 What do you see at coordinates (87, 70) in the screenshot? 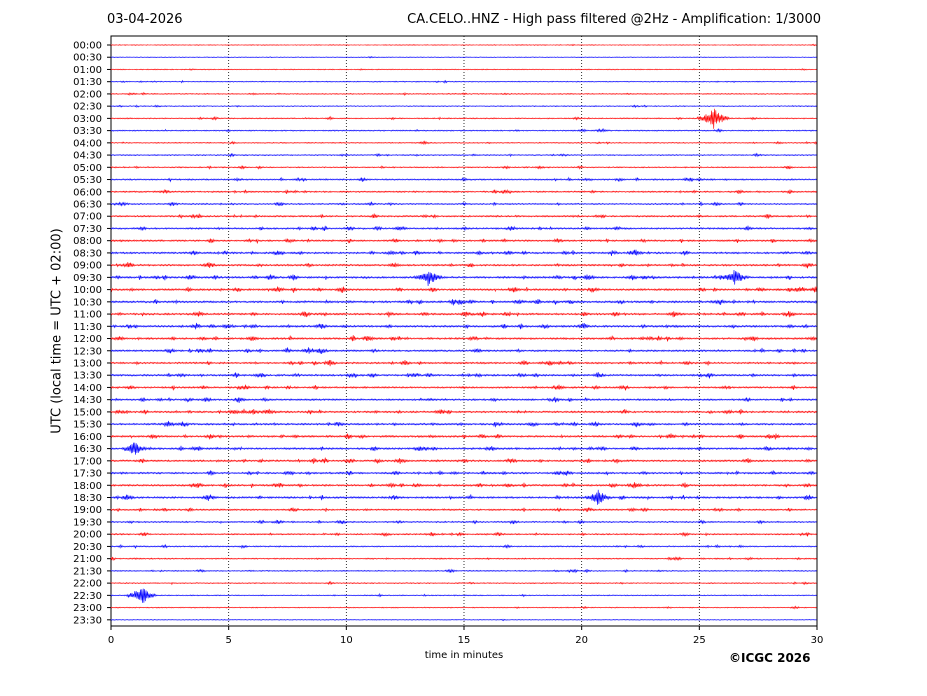
I see `y-tick-label: 01:00` at bounding box center [87, 70].